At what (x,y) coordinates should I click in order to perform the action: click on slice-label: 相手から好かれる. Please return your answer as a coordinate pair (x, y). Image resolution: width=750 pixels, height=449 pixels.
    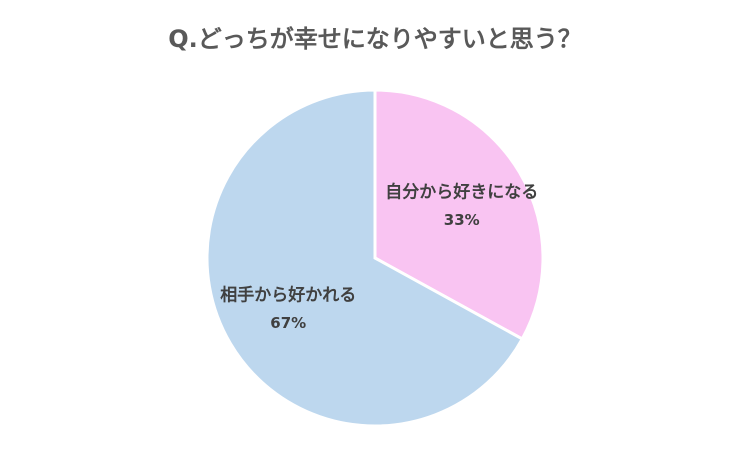
    Looking at the image, I should click on (288, 294).